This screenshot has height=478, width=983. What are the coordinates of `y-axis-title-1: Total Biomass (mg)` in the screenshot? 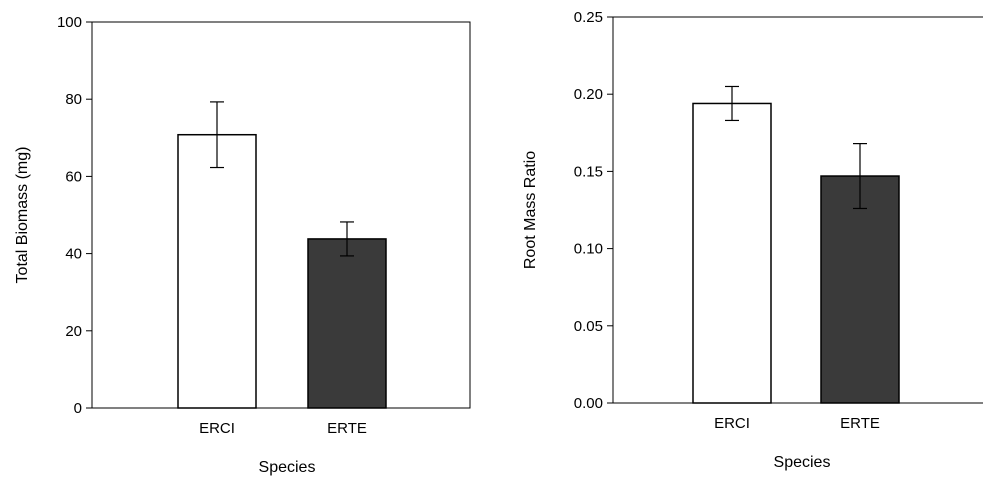 It's located at (22, 215).